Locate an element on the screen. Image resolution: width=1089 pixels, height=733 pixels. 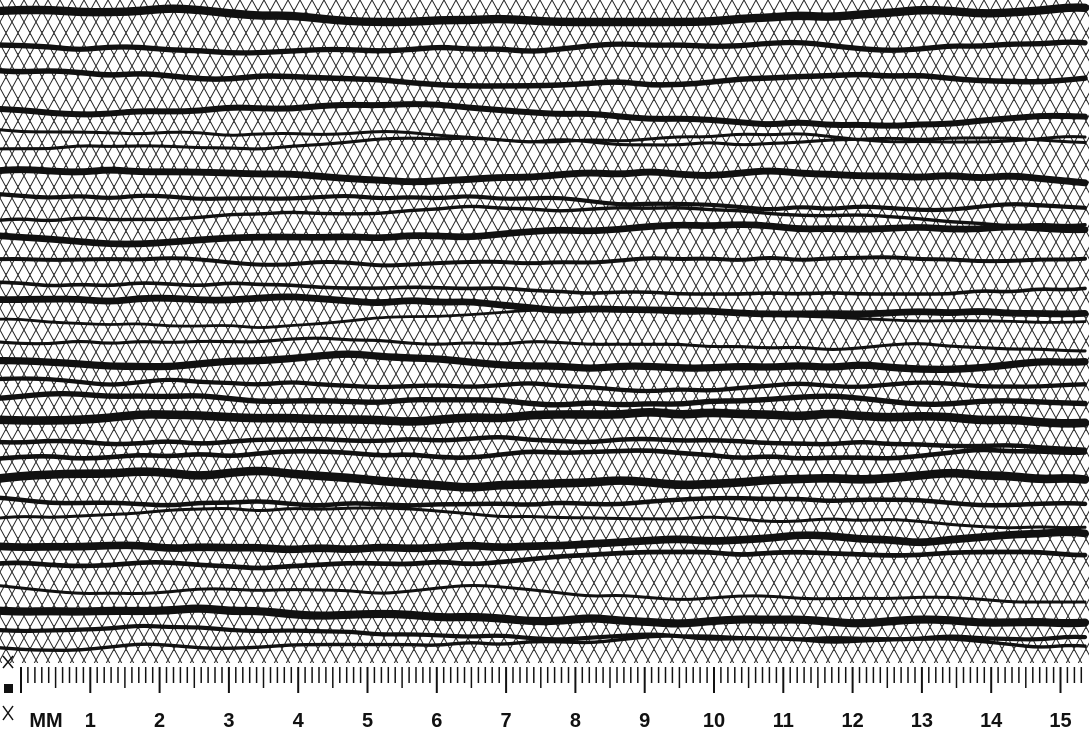
ruler-label: 4 is located at coordinates (299, 721).